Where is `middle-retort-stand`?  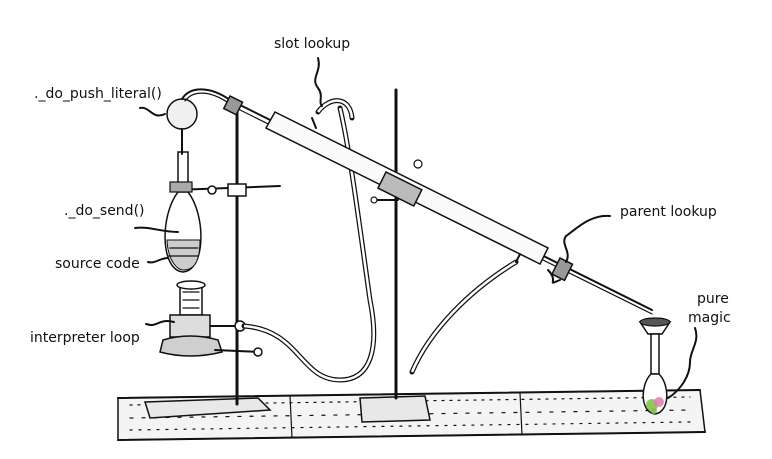
middle-retort-stand is located at coordinates (395, 255).